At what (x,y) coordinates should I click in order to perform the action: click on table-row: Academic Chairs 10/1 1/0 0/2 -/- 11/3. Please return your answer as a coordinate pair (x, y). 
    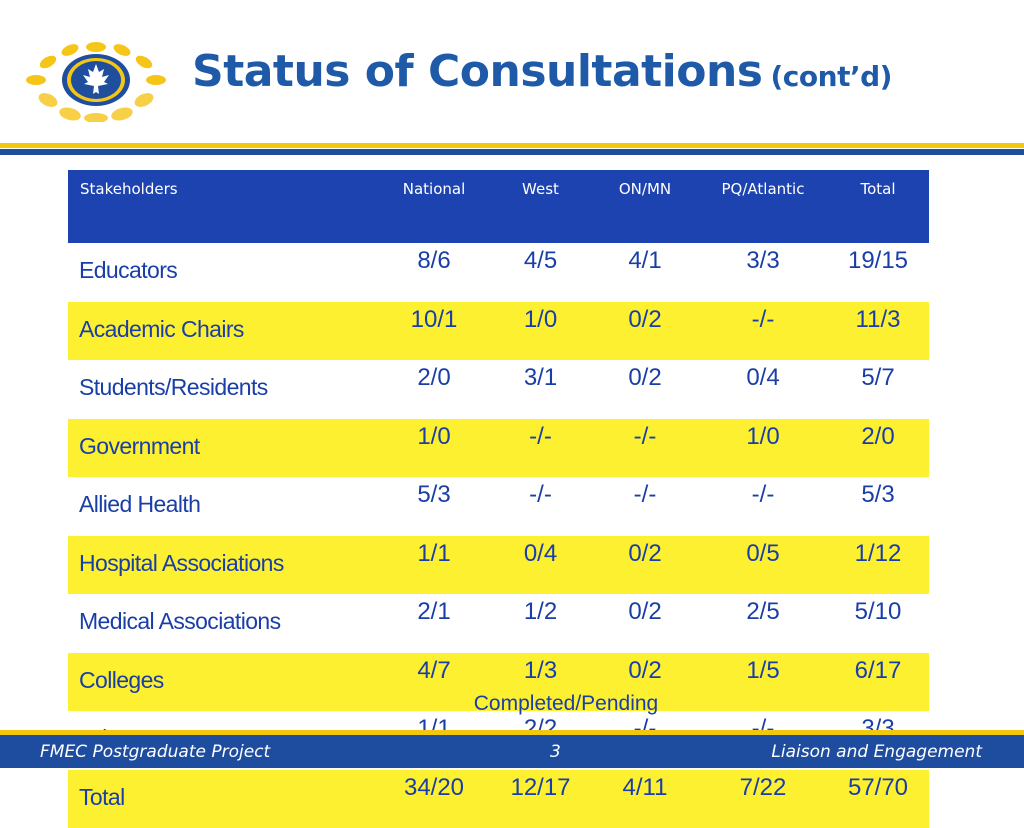
    Looking at the image, I should click on (498, 331).